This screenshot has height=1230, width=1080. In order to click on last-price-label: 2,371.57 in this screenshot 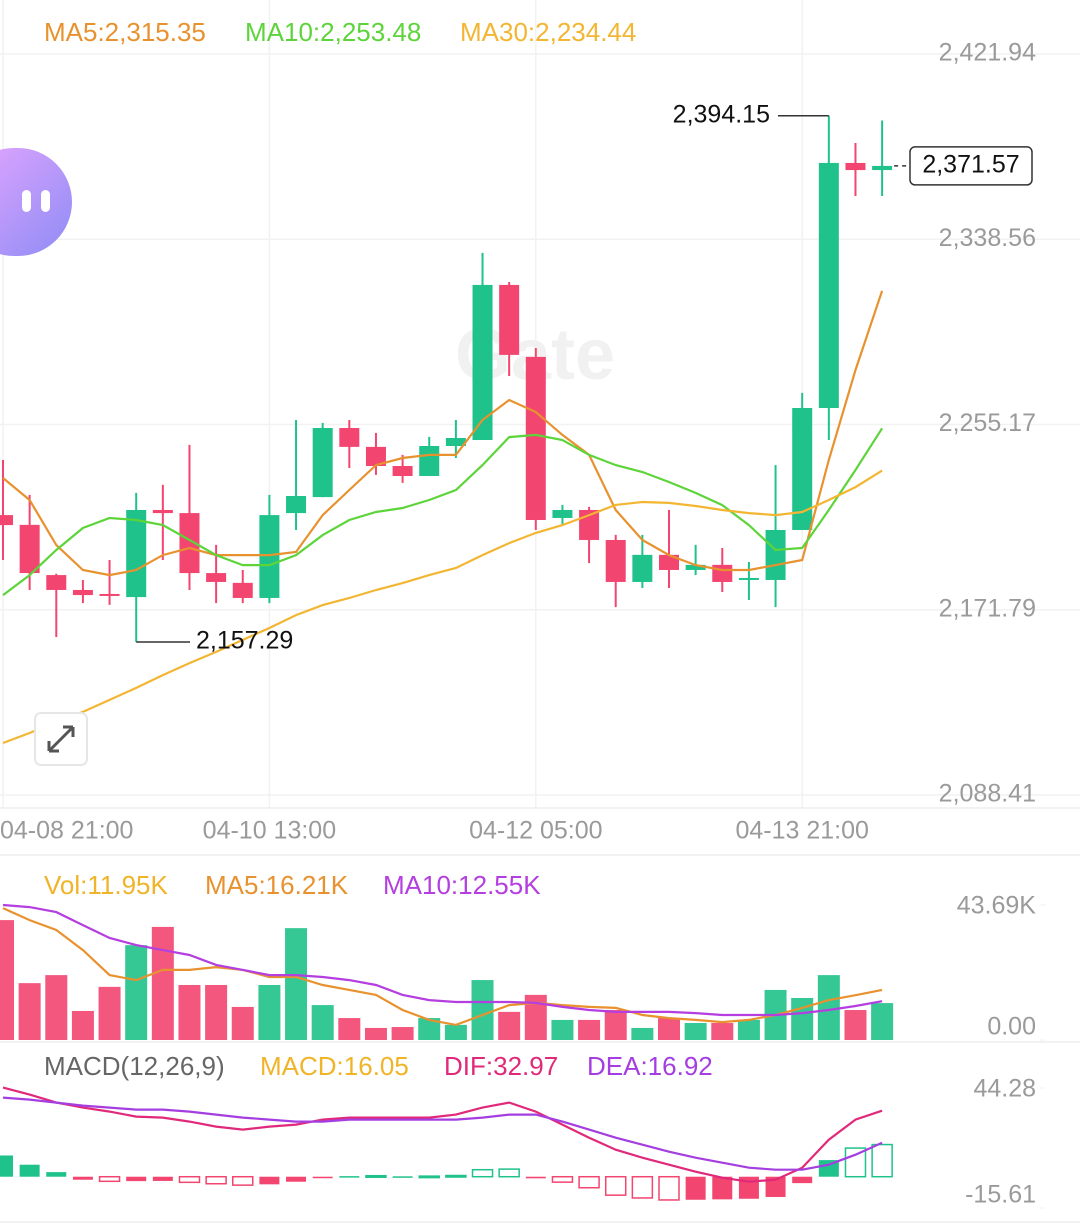, I will do `click(970, 165)`.